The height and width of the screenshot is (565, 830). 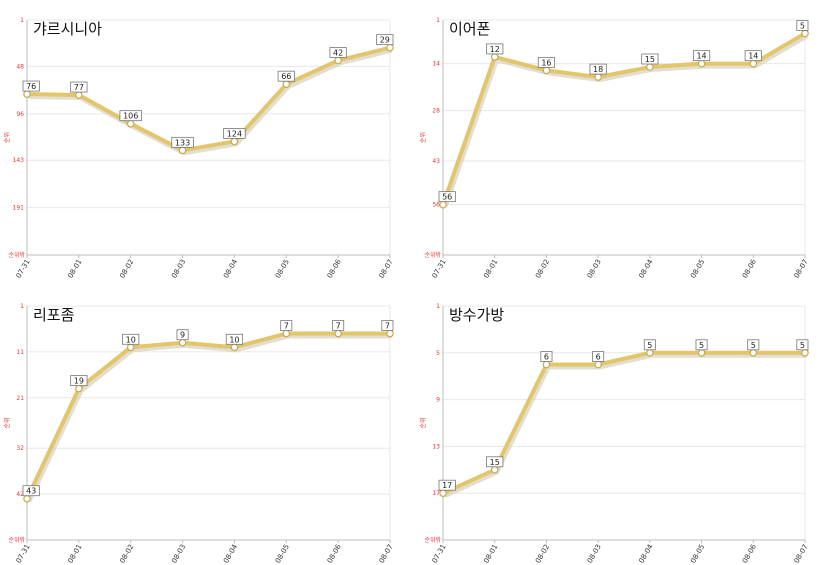 I want to click on data-label: 56, so click(x=447, y=197).